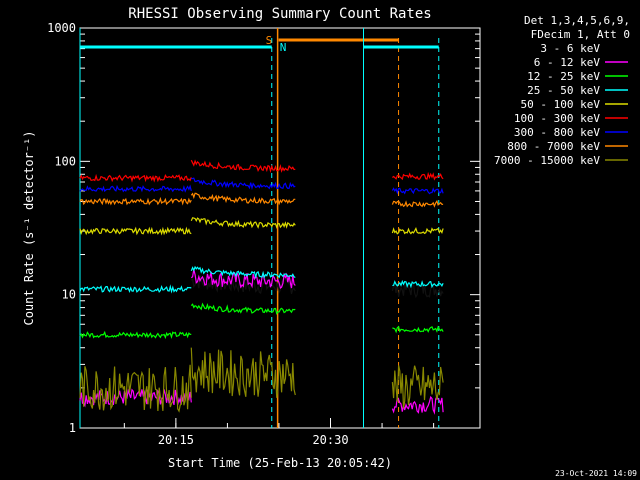 This screenshot has width=640, height=480. Describe the element at coordinates (596, 473) in the screenshot. I see `footer-date: 23-Oct-2021 14:09` at that location.